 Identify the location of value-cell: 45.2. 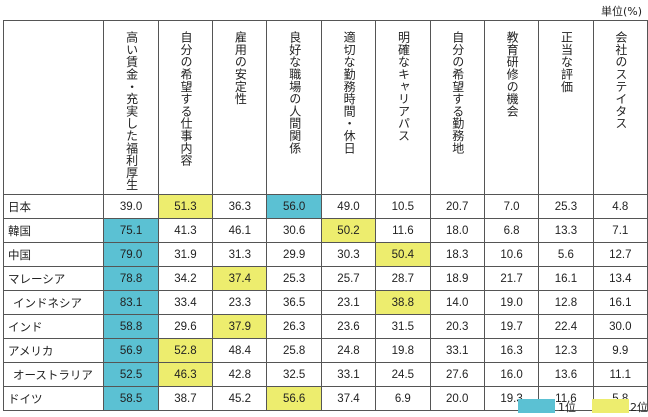
(240, 398).